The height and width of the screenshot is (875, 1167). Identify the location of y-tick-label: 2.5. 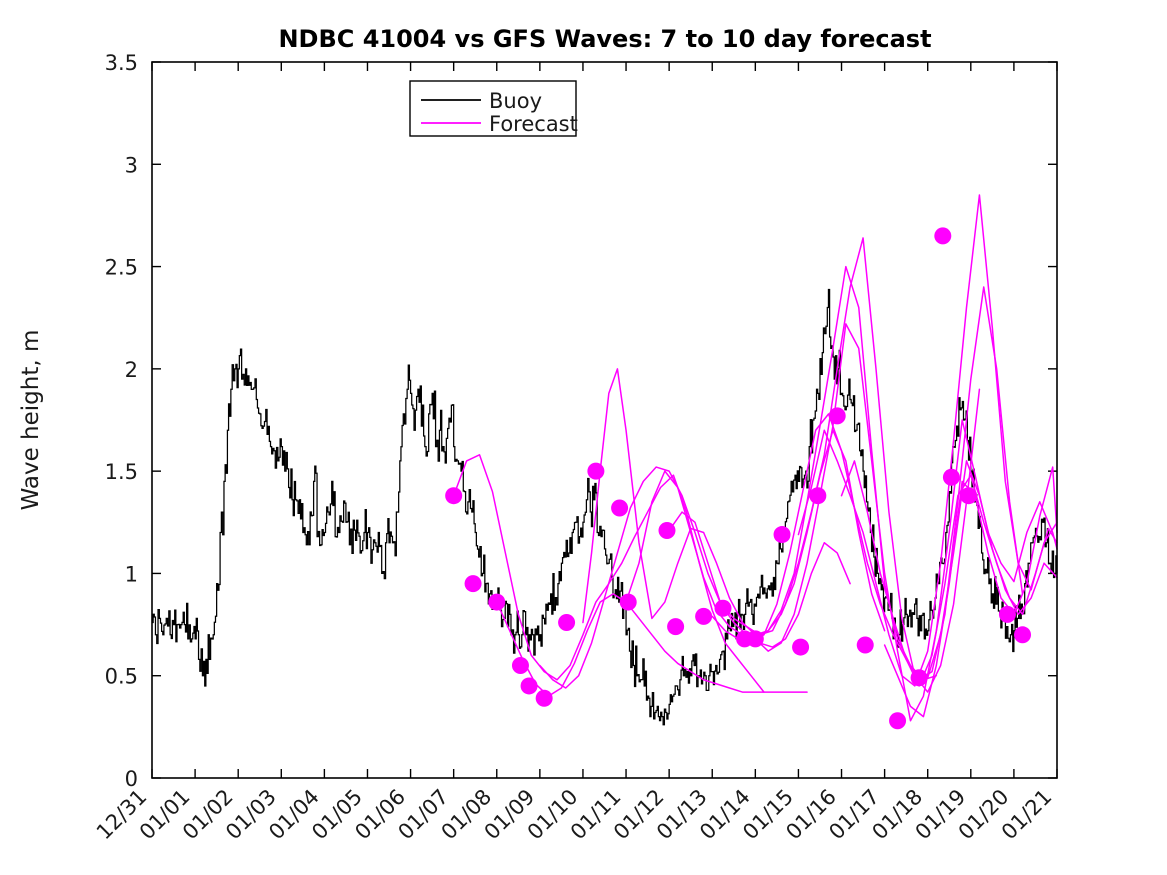
(121, 268).